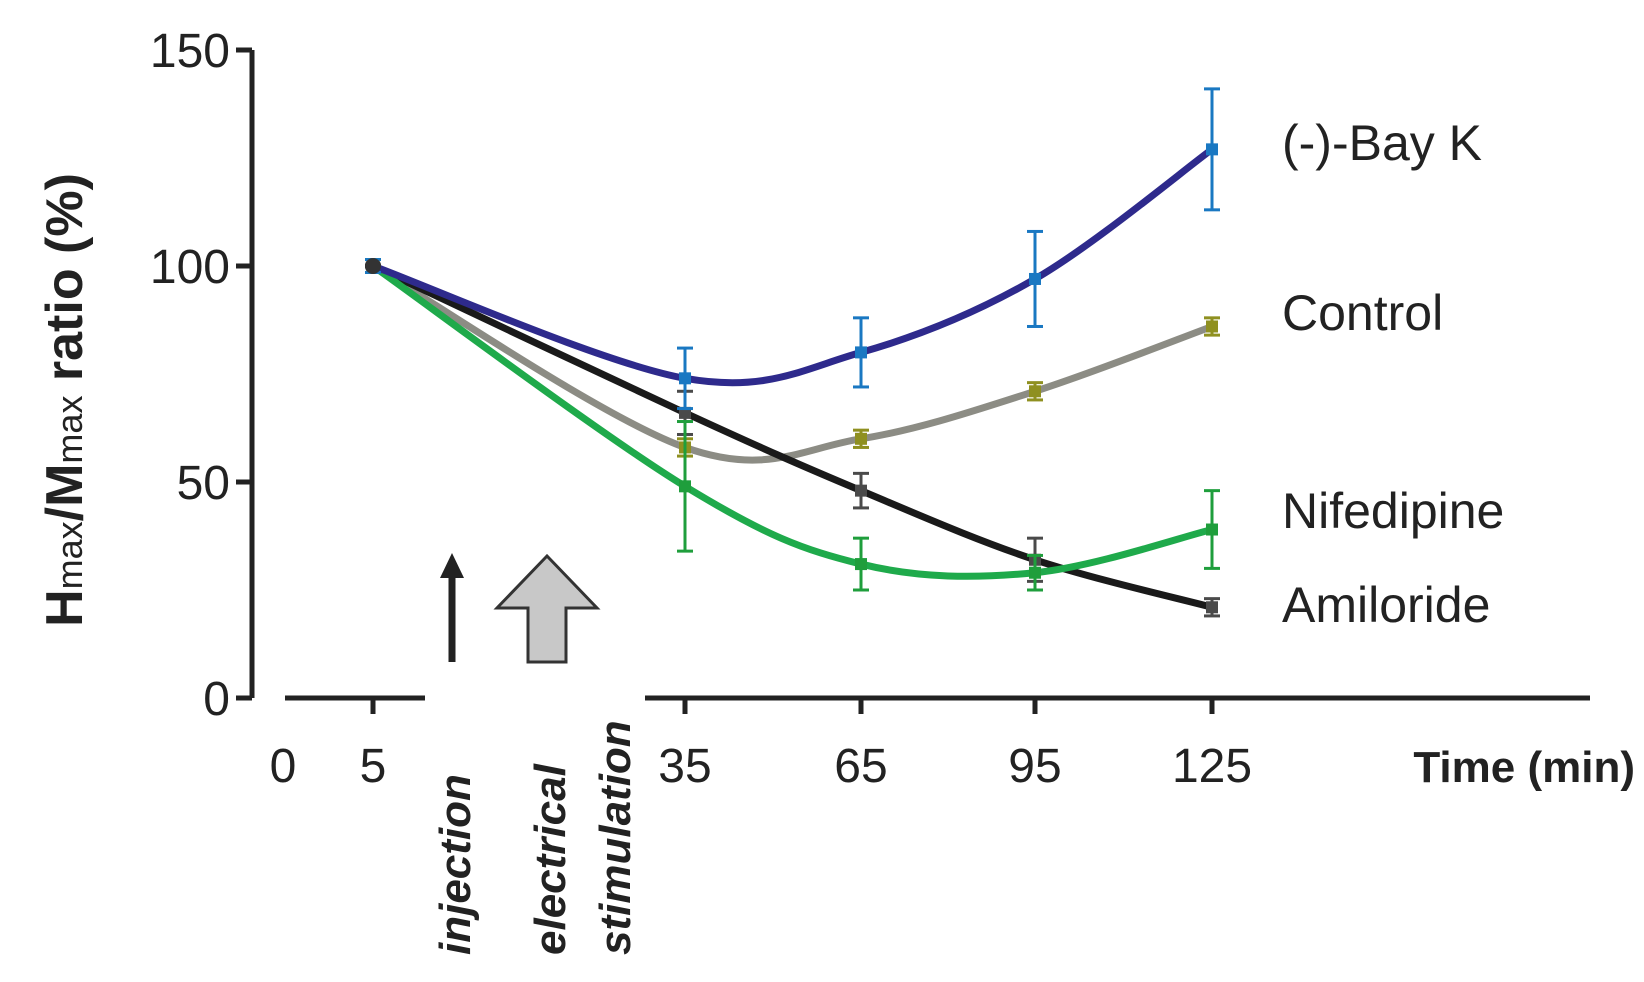 The height and width of the screenshot is (982, 1644). What do you see at coordinates (69, 555) in the screenshot?
I see `y-axis-label-sub1: max` at bounding box center [69, 555].